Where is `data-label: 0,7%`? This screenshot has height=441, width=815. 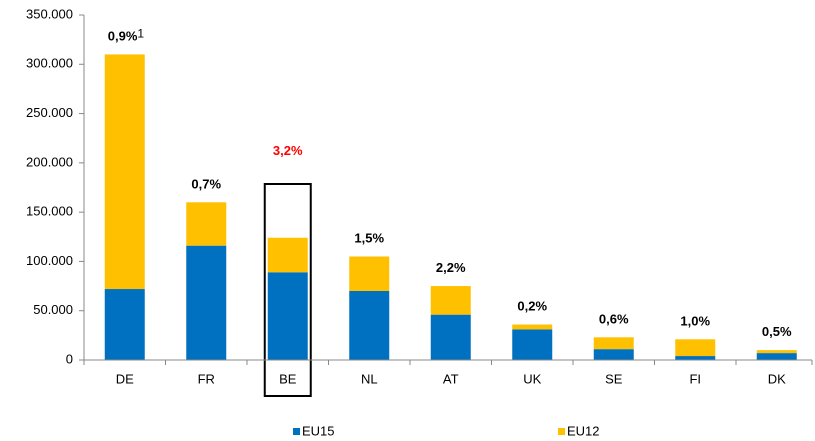 data-label: 0,7% is located at coordinates (206, 184).